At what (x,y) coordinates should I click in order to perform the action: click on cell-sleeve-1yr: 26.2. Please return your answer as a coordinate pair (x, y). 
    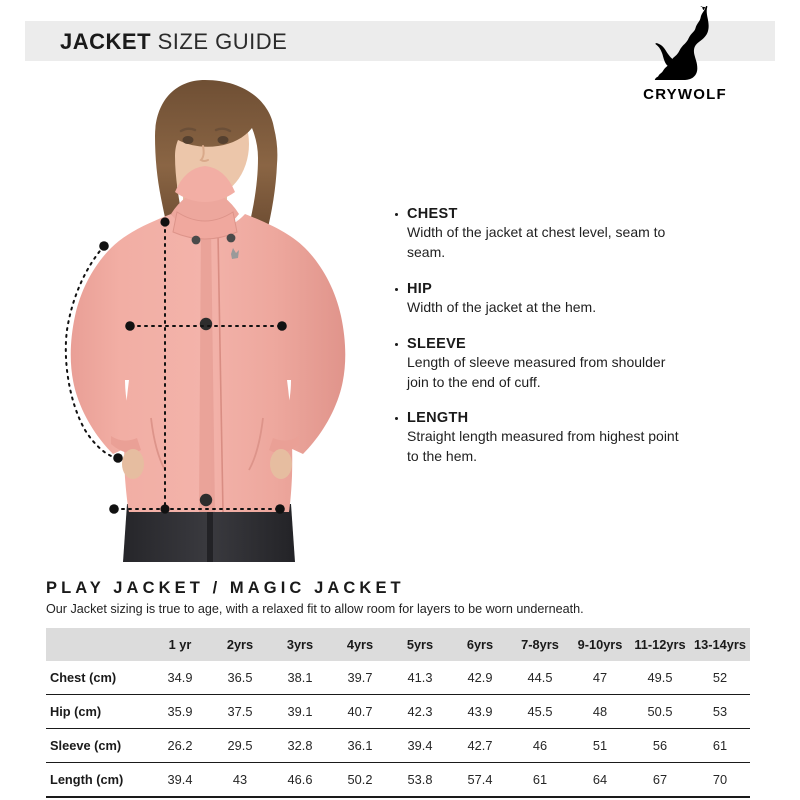
    Looking at the image, I should click on (180, 745).